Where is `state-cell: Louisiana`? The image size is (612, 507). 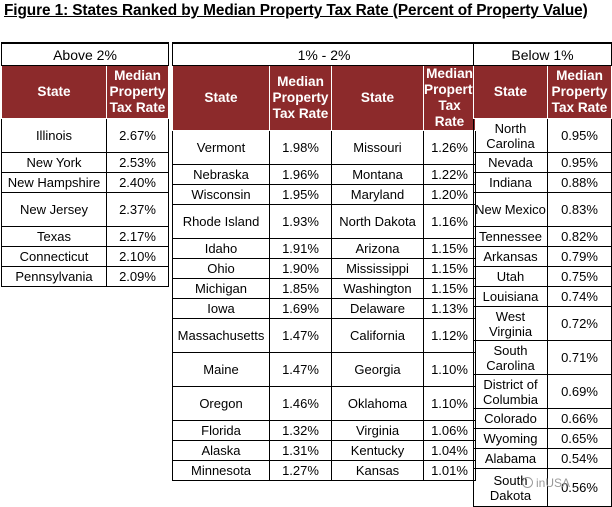
state-cell: Louisiana is located at coordinates (510, 296).